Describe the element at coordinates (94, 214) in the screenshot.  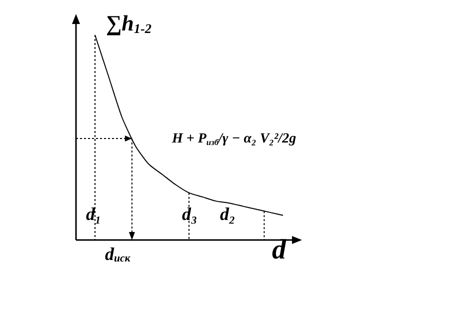
I see `annotation: d₁` at that location.